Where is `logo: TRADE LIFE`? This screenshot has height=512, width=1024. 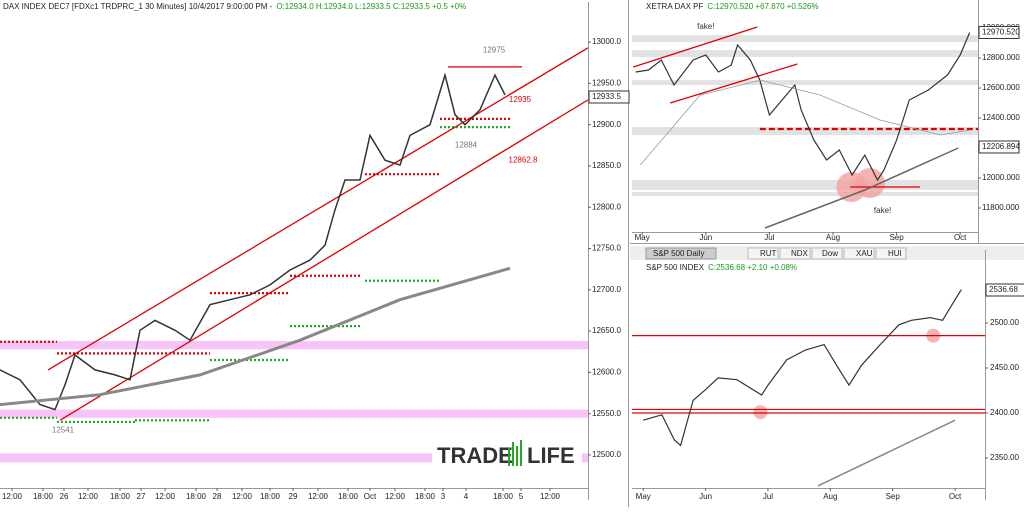
logo: TRADE LIFE is located at coordinates (507, 455).